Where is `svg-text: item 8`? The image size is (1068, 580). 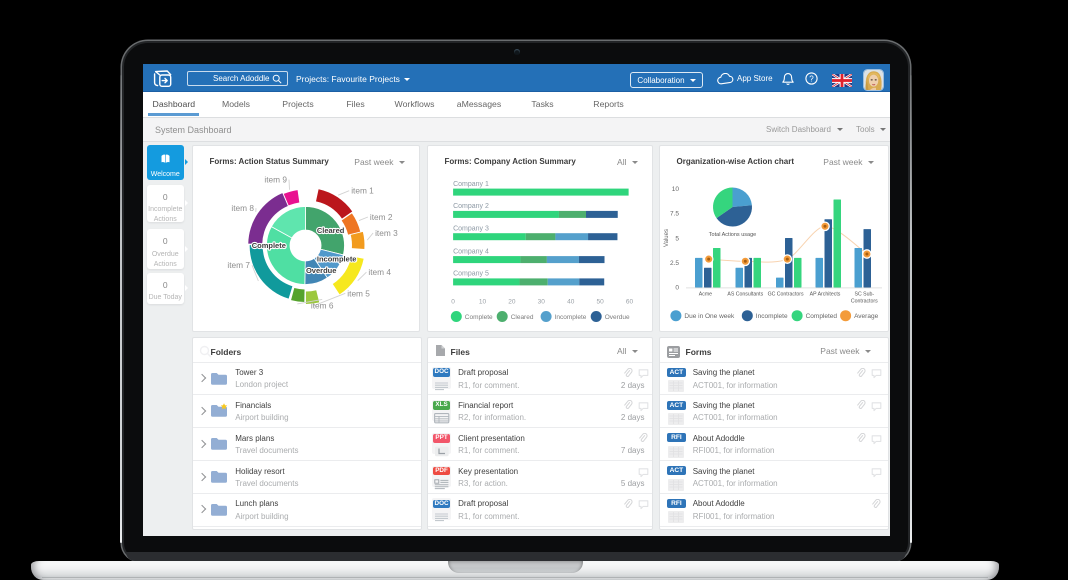 svg-text: item 8 is located at coordinates (242, 208).